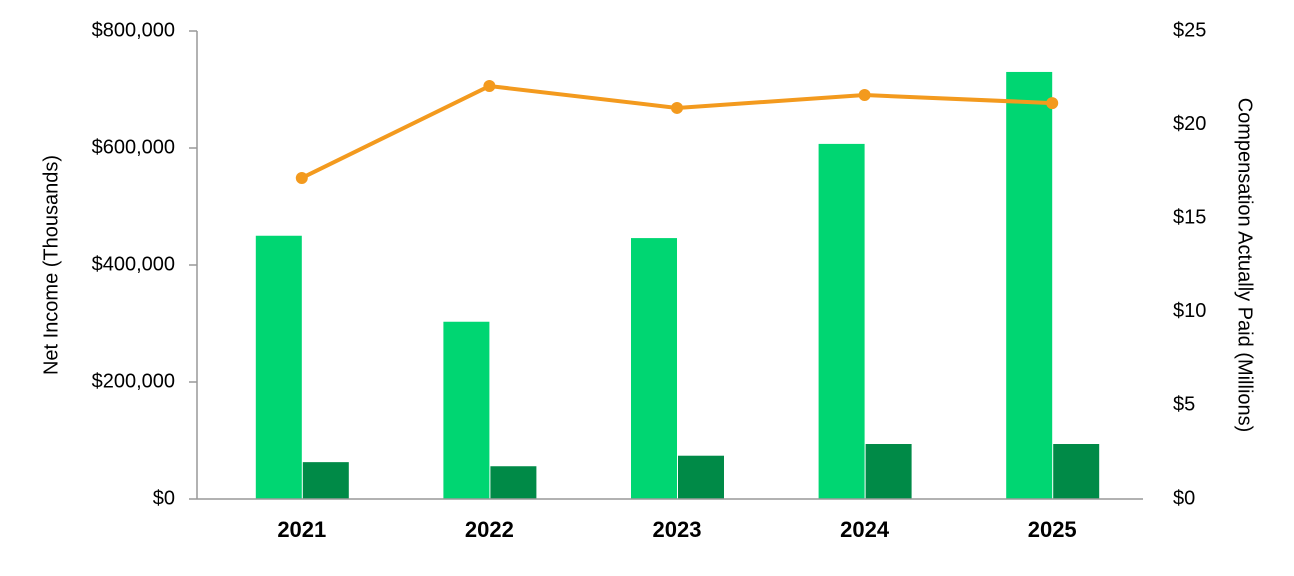  What do you see at coordinates (51, 265) in the screenshot?
I see `y-axis-title: Net Income (Thousands)` at bounding box center [51, 265].